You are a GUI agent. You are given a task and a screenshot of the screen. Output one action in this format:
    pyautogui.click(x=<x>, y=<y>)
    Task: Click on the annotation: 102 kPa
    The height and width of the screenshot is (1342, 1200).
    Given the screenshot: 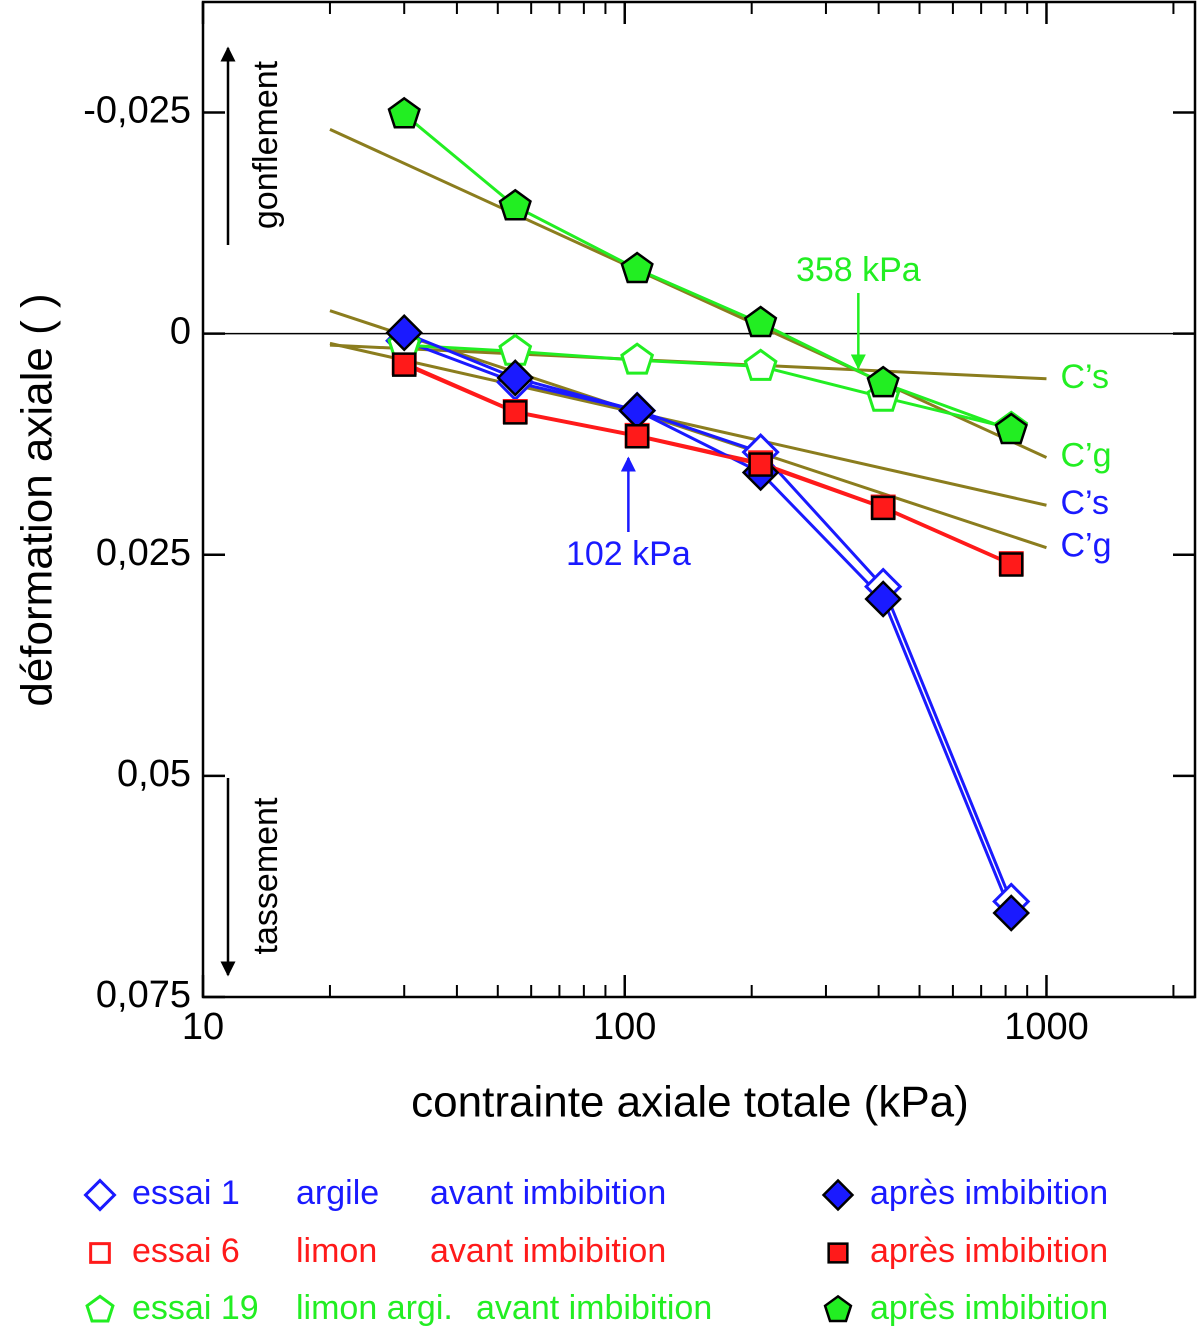 What is the action you would take?
    pyautogui.click(x=628, y=554)
    